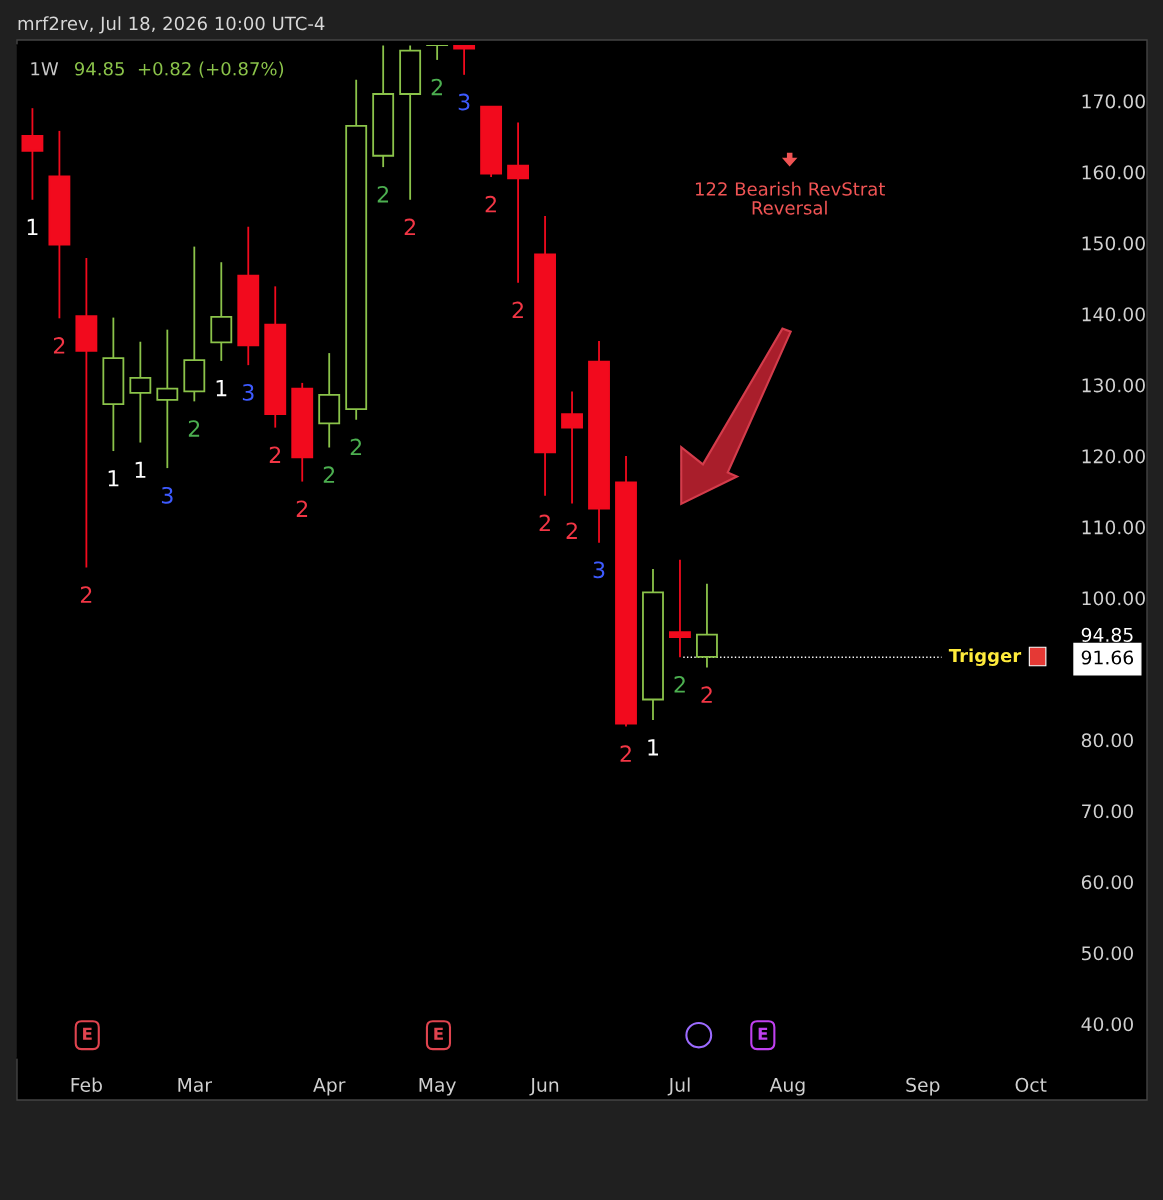 The height and width of the screenshot is (1200, 1163). Describe the element at coordinates (1113, 101) in the screenshot. I see `y-tick-label: 170.00` at that location.